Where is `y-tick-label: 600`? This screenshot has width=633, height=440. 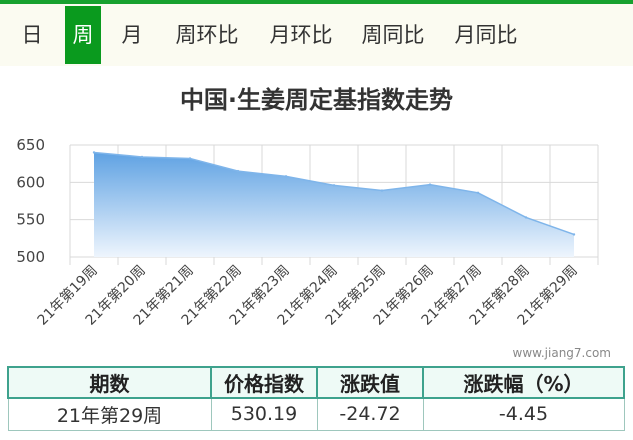 y-tick-label: 600 is located at coordinates (30, 182).